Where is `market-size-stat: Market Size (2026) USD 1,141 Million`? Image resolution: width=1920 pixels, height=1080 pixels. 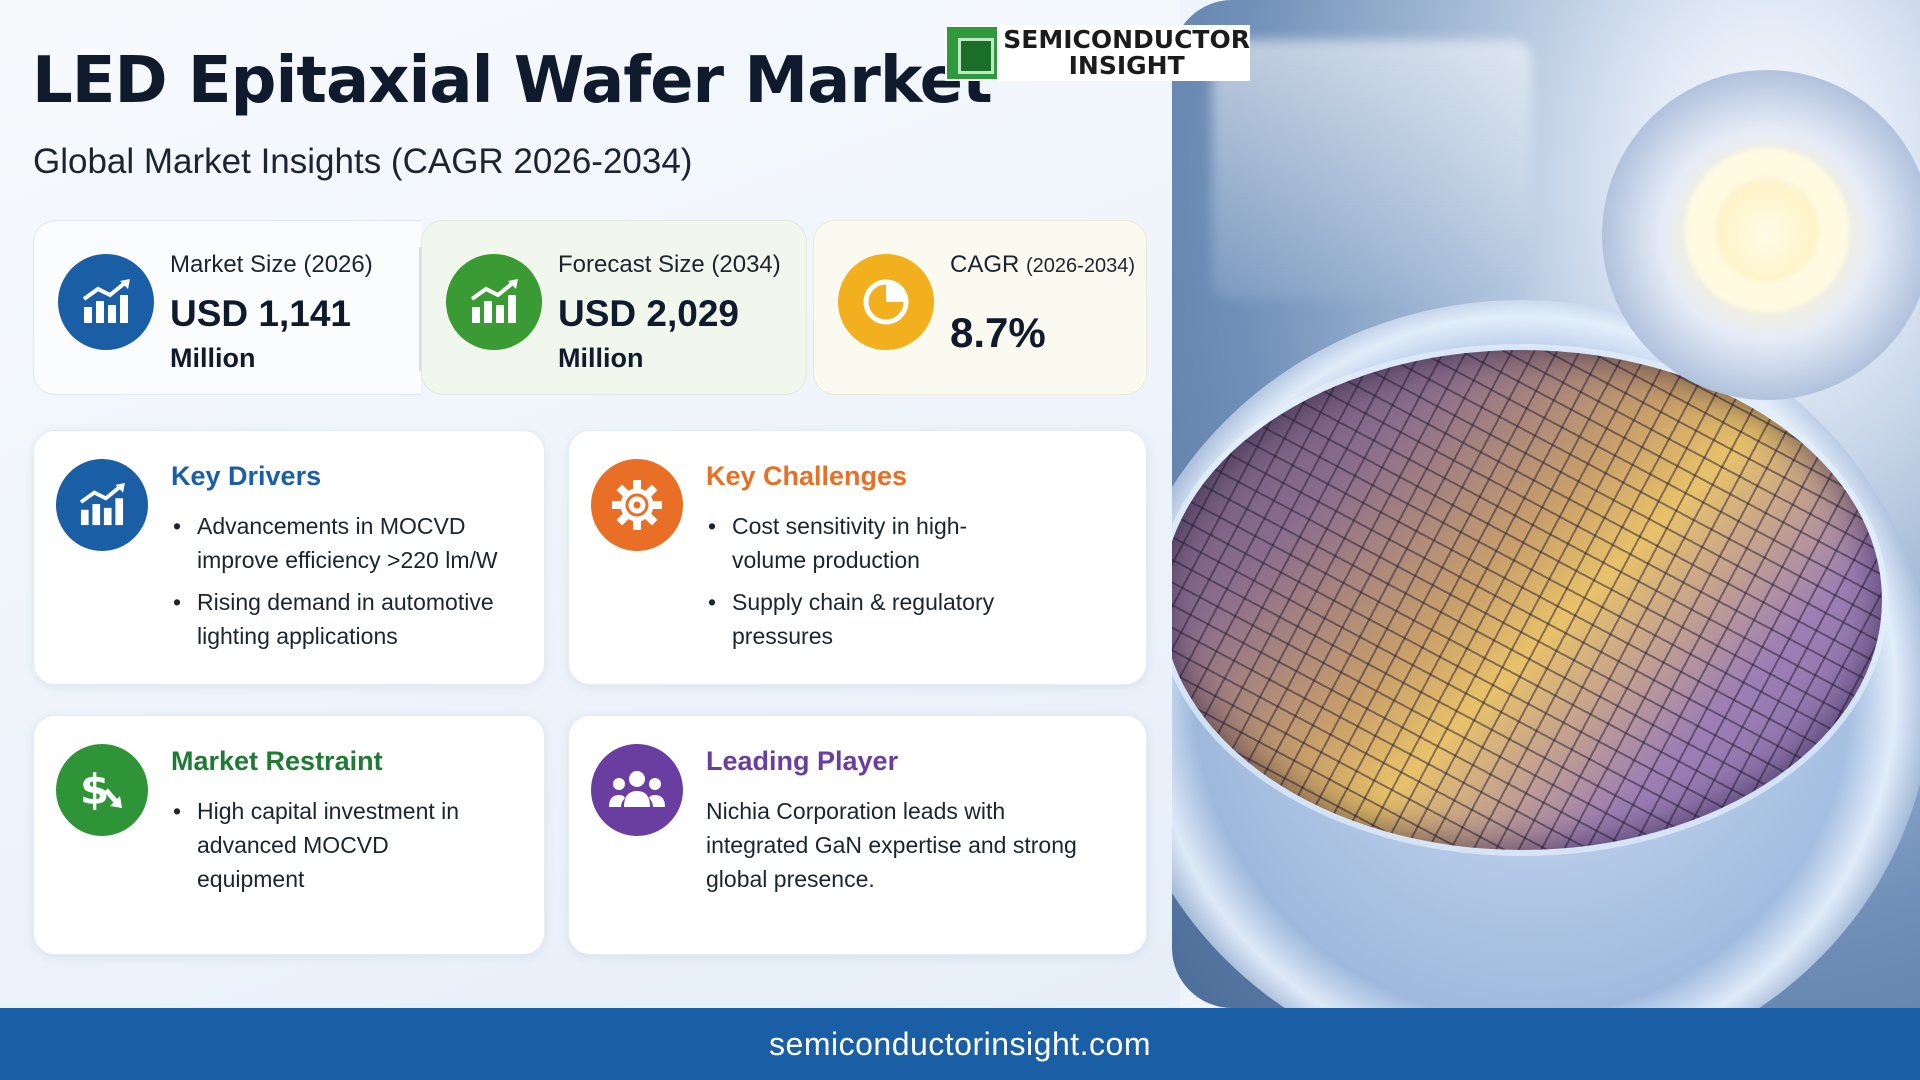 market-size-stat: Market Size (2026) USD 1,141 Million is located at coordinates (227, 307).